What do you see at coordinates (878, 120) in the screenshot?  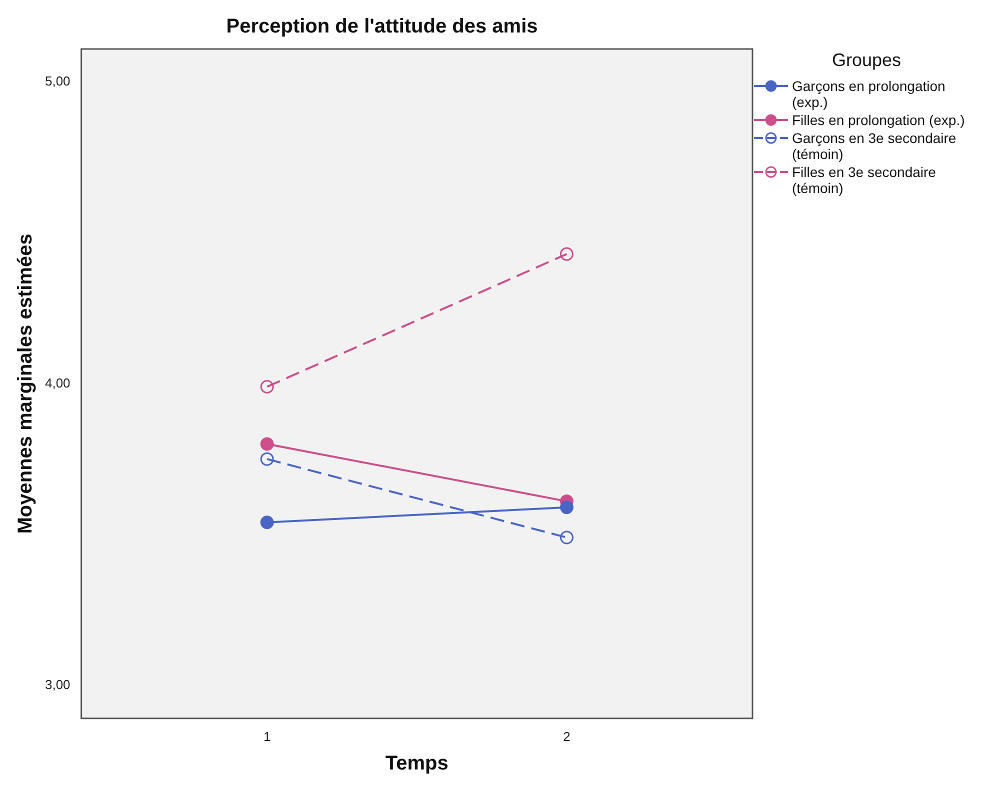 I see `legend-label: Filles en prolongation (exp.)` at bounding box center [878, 120].